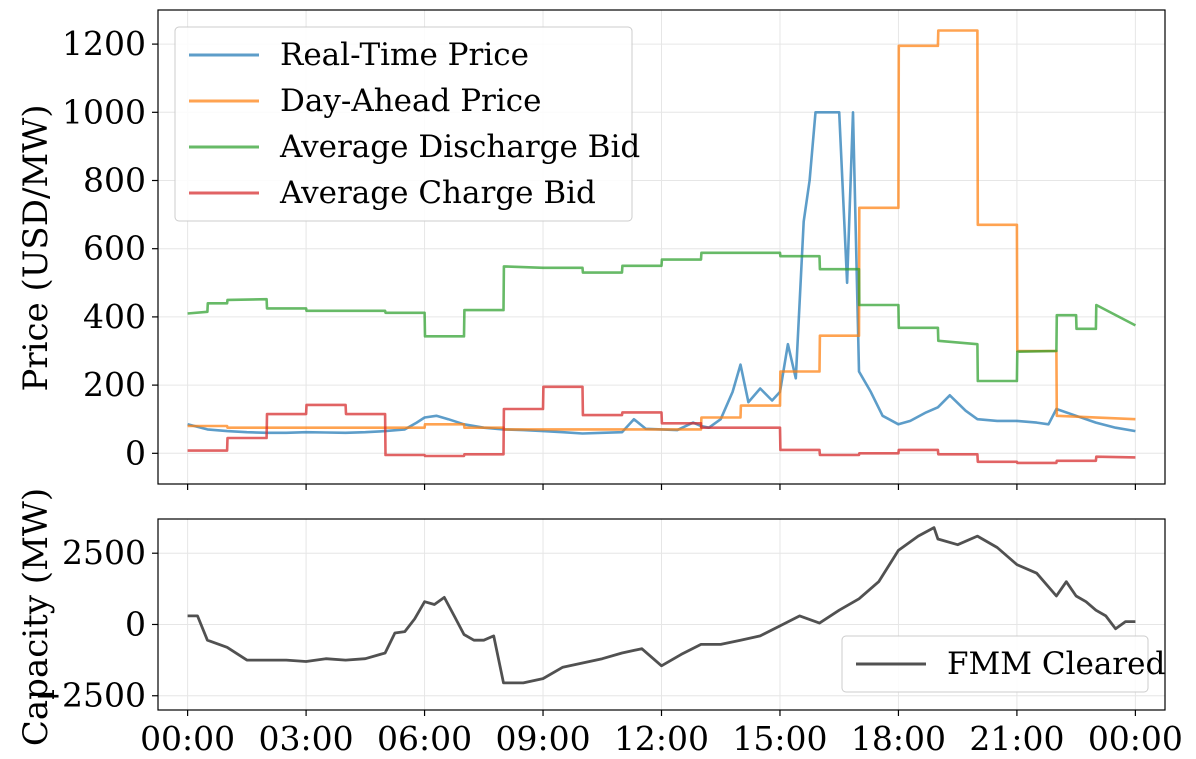  Describe the element at coordinates (36, 617) in the screenshot. I see `capacity-y-axis-label: Capacity (MW)` at that location.